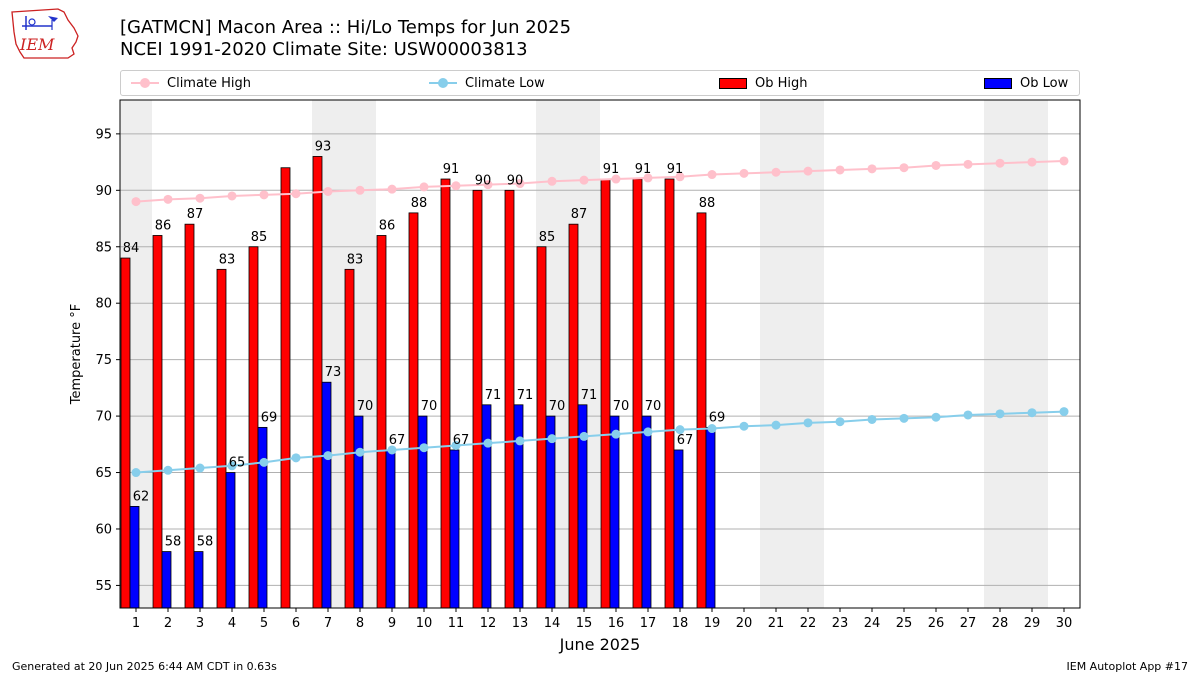 The height and width of the screenshot is (675, 1200). I want to click on x-tick-label: 2, so click(168, 623).